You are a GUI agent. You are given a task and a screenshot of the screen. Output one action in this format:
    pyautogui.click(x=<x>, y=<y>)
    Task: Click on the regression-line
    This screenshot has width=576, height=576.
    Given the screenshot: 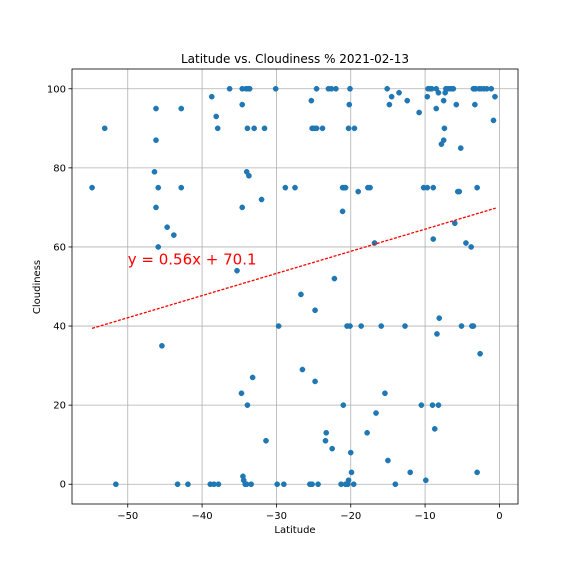 What is the action you would take?
    pyautogui.click(x=293, y=268)
    